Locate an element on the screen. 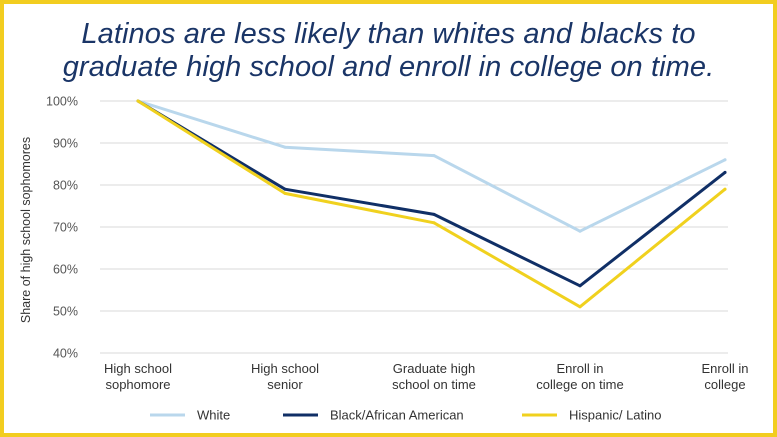  y-tick-label: 100% is located at coordinates (62, 102).